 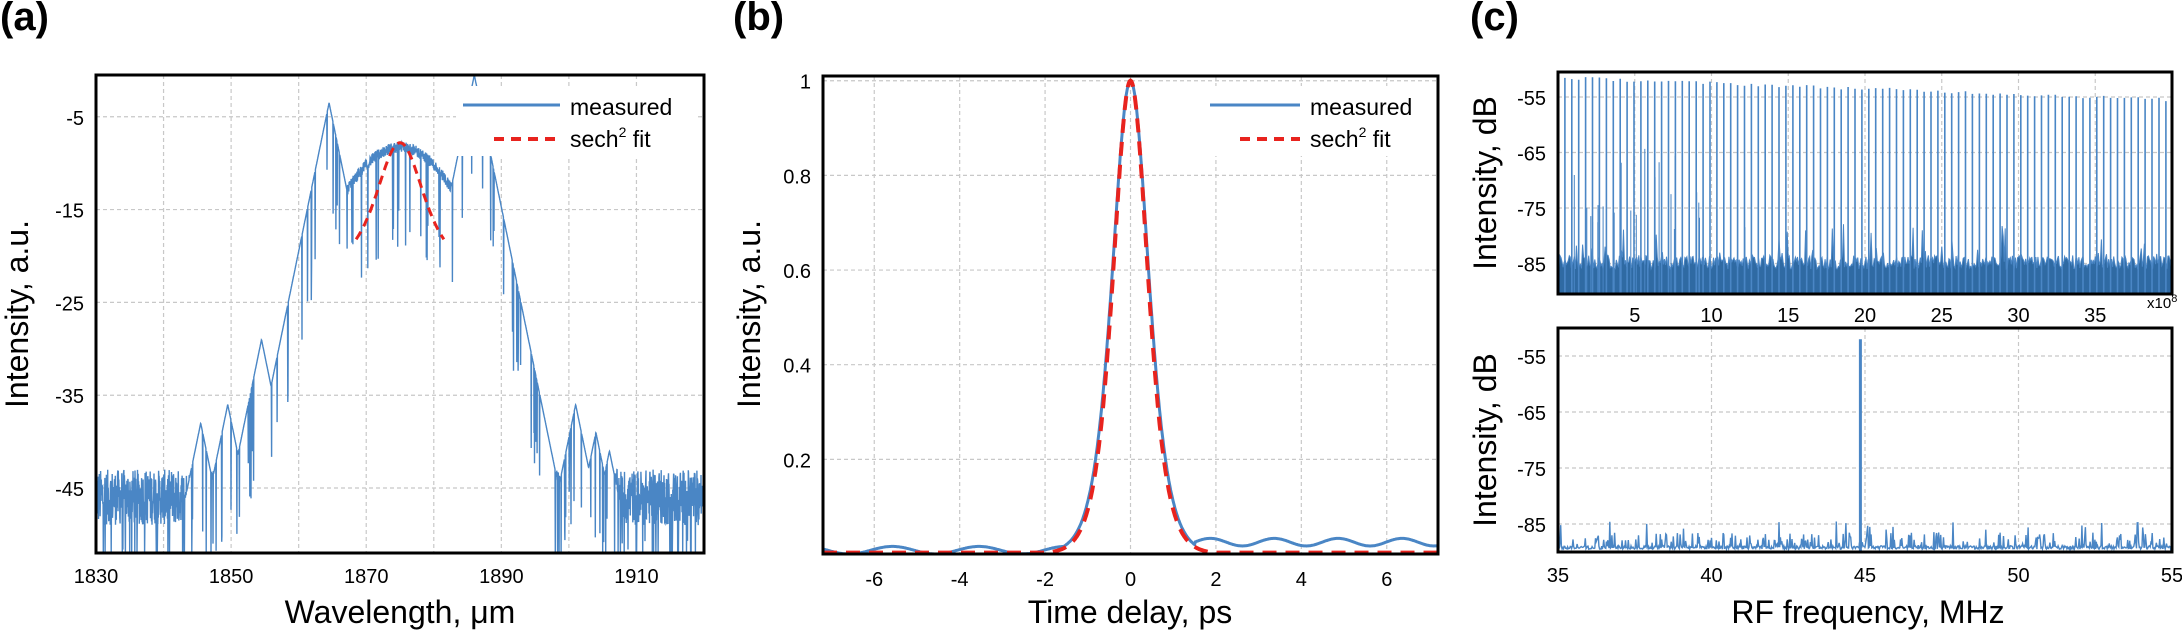 I want to click on chart-c-bottom-plot-frame, so click(x=1865, y=440).